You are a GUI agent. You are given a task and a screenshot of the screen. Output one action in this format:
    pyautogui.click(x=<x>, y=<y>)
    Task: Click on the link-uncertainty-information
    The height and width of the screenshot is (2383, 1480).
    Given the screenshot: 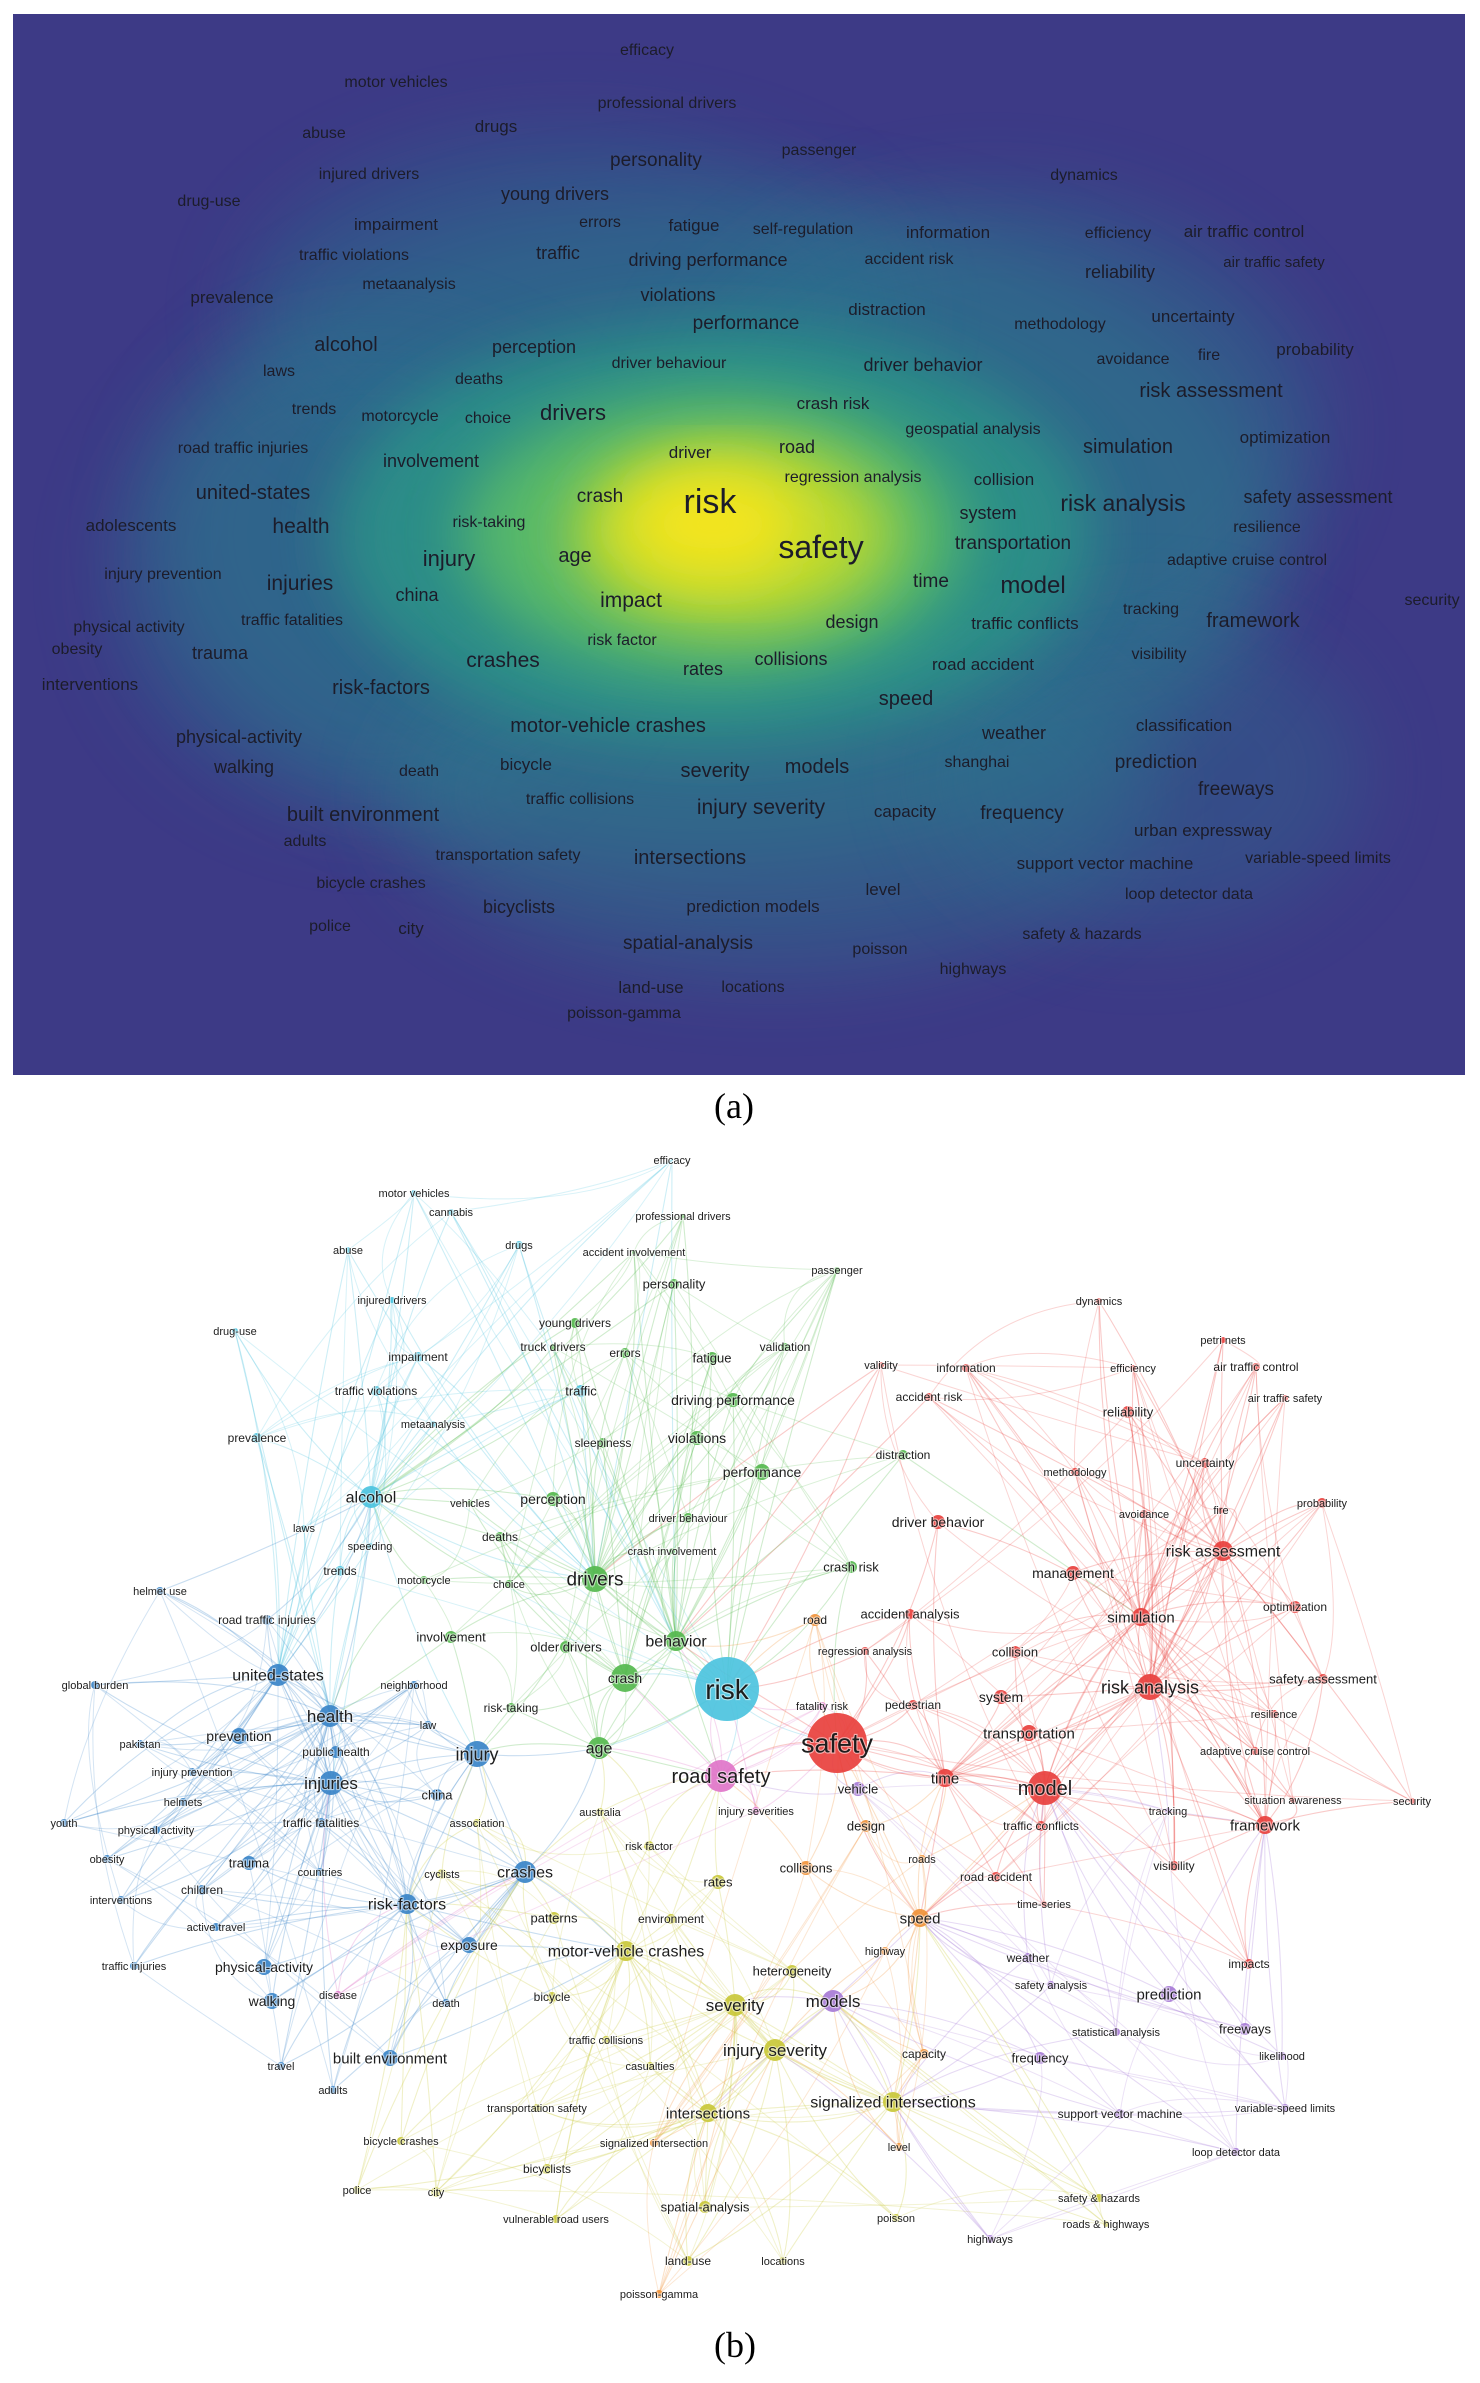 What is the action you would take?
    pyautogui.click(x=1085, y=1415)
    